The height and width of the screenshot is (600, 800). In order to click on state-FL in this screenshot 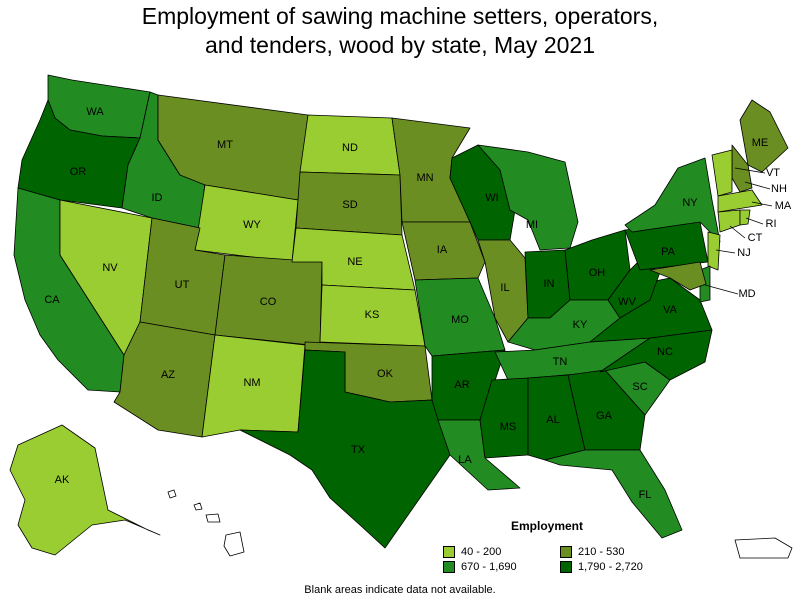, I will do `click(613, 494)`.